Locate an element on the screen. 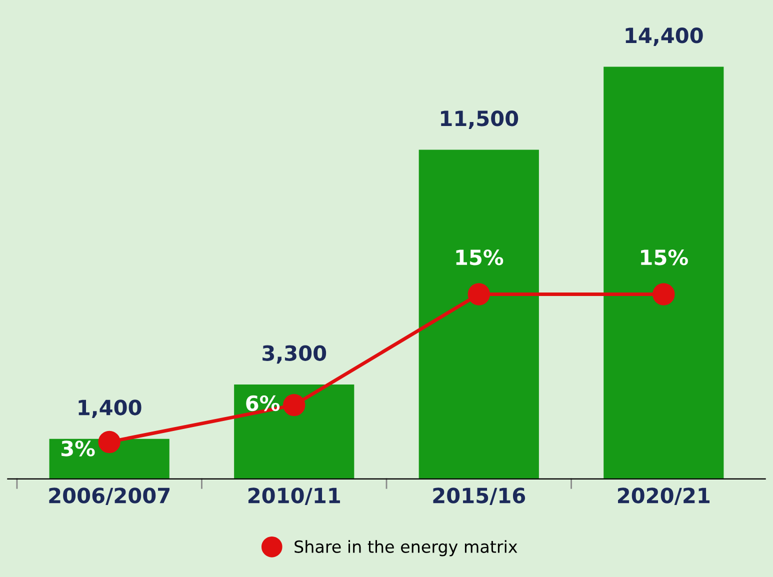 This screenshot has width=773, height=577. data-label: 11,500 is located at coordinates (479, 119).